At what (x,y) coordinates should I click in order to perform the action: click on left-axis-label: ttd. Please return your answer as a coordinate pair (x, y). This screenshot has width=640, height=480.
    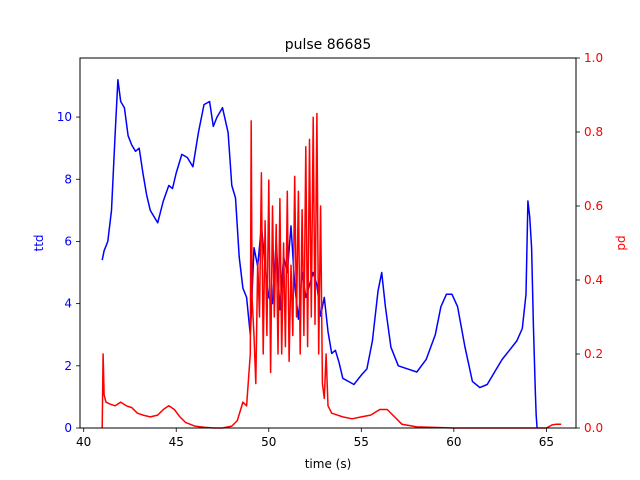
    Looking at the image, I should click on (39, 242).